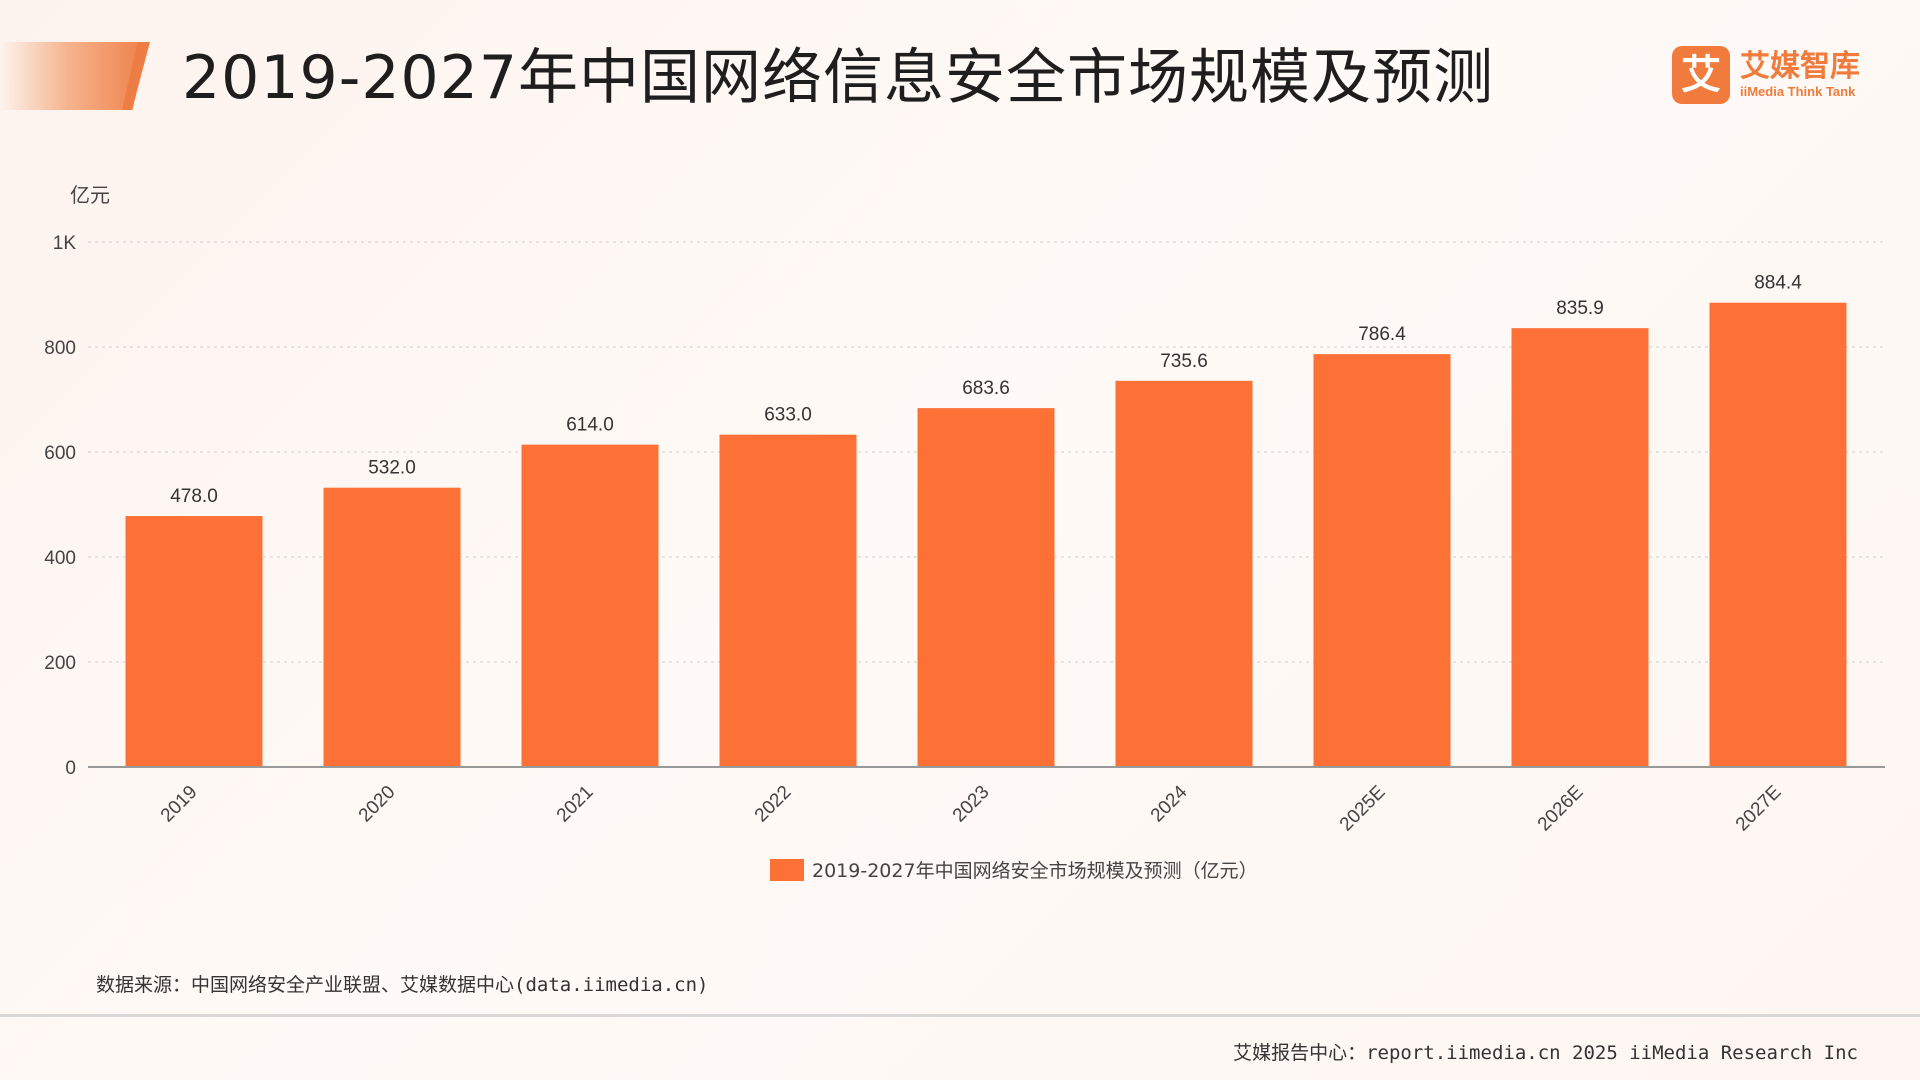  What do you see at coordinates (194, 496) in the screenshot?
I see `data-label-2019: 478.0` at bounding box center [194, 496].